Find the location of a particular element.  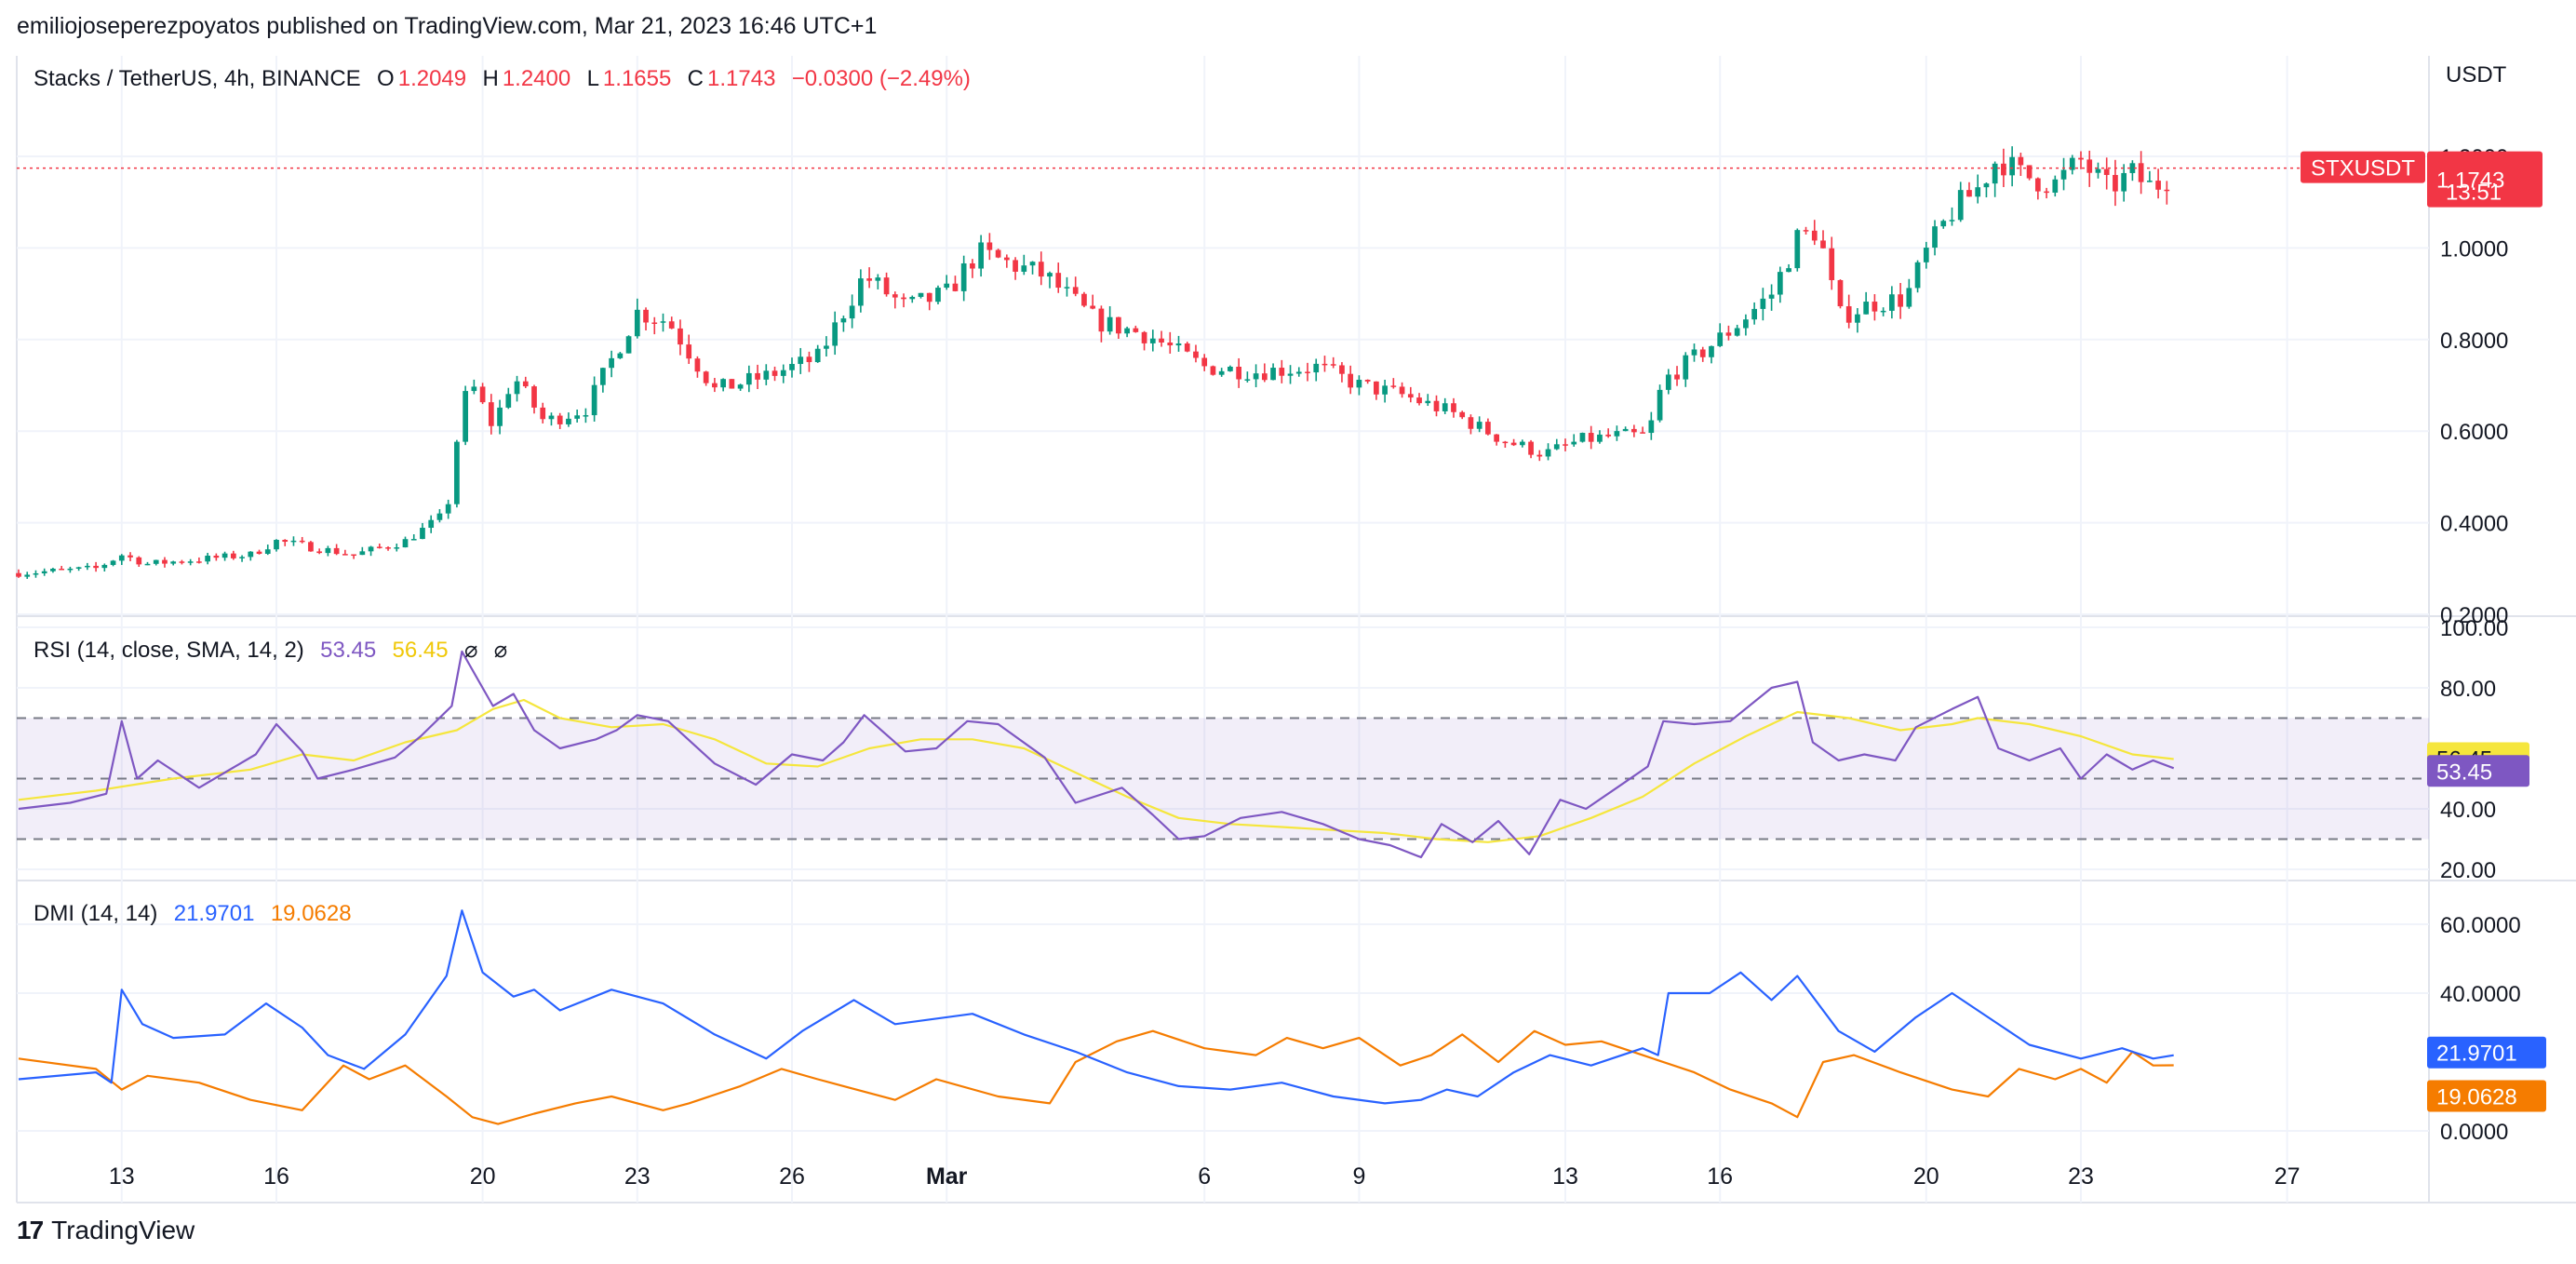

rsi-sma-line is located at coordinates (1096, 770).